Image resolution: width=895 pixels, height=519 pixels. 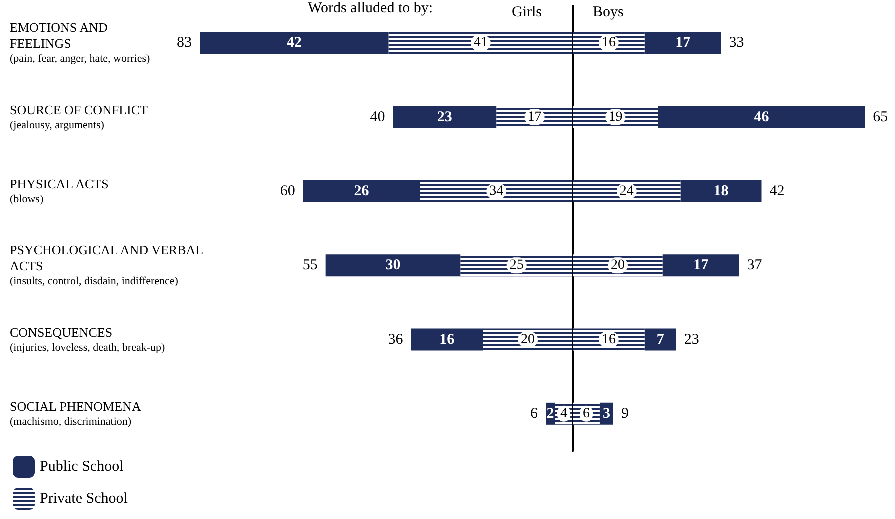 What do you see at coordinates (59, 191) in the screenshot?
I see `y-tick-label: PHYSICAL ACTS (blows)` at bounding box center [59, 191].